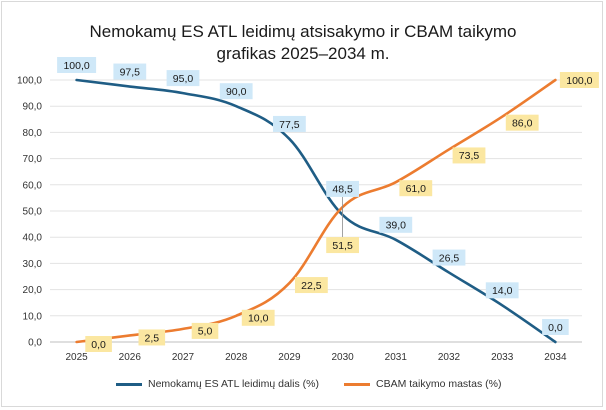 The image size is (606, 410). Describe the element at coordinates (29, 81) in the screenshot. I see `y-tick-label: 100,0` at that location.